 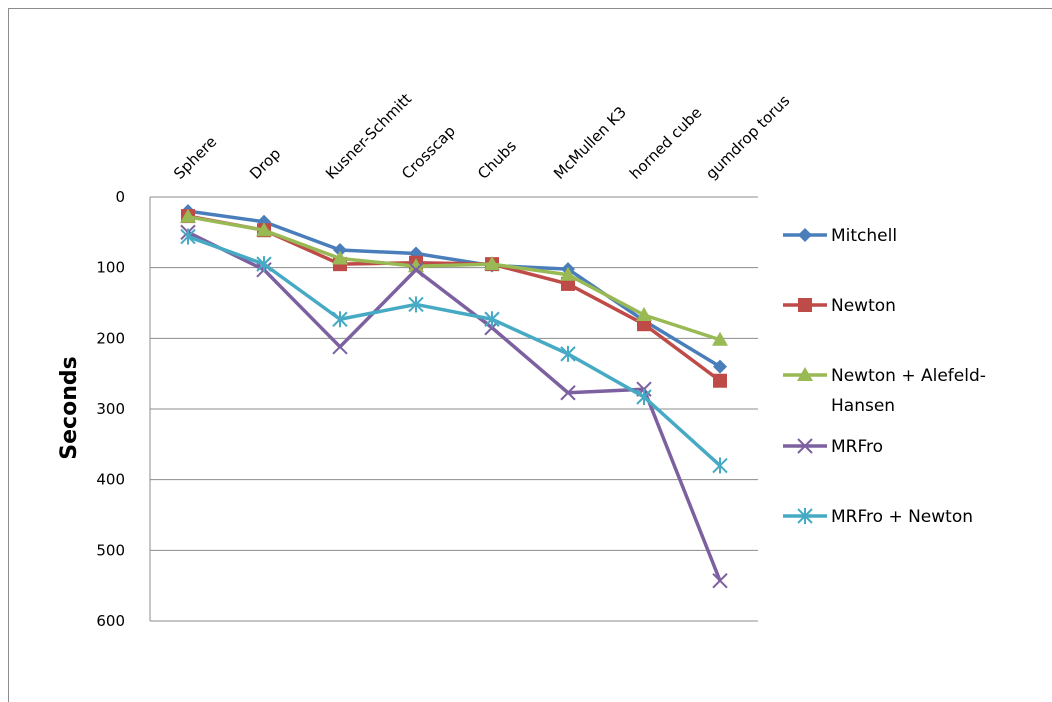 I want to click on y-tick-label: 0, so click(x=120, y=197).